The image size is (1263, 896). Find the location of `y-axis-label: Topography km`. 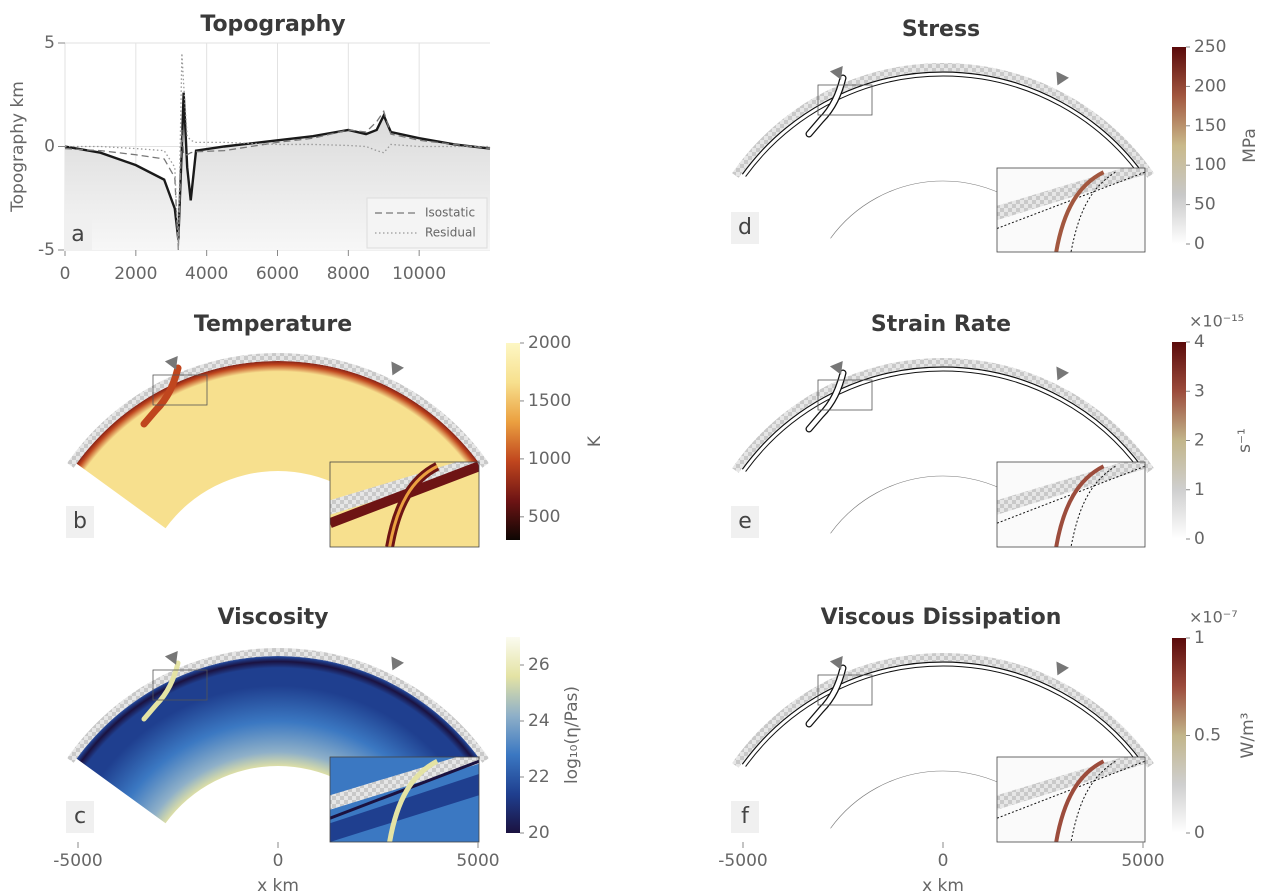

y-axis-label: Topography km is located at coordinates (18, 147).